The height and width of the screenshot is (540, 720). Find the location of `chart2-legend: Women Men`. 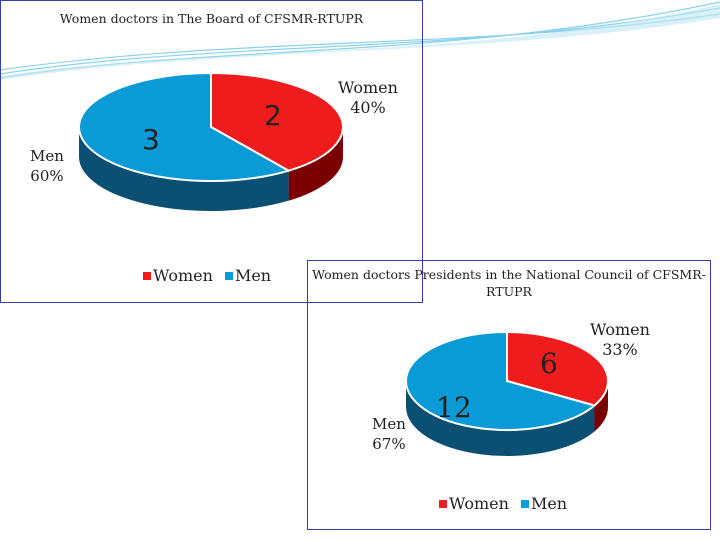

chart2-legend: Women Men is located at coordinates (507, 503).